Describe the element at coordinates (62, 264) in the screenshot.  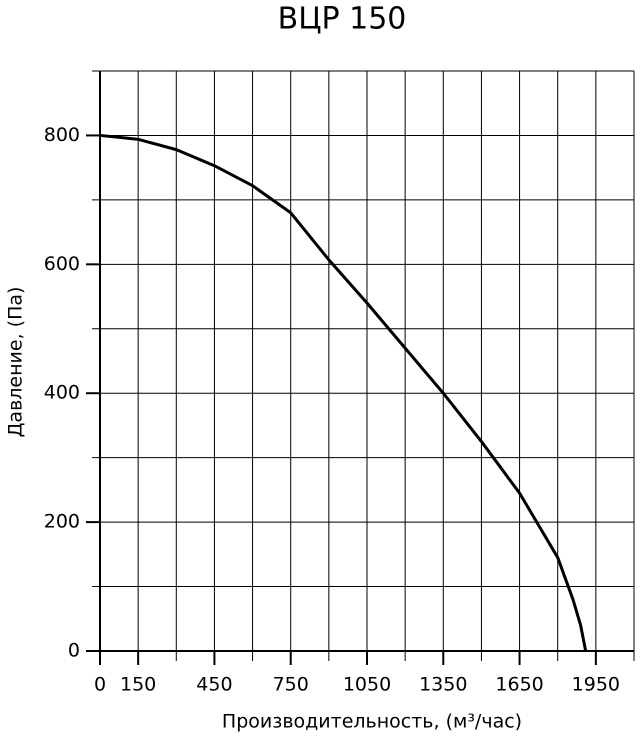
I see `y-tick-label: 600` at that location.